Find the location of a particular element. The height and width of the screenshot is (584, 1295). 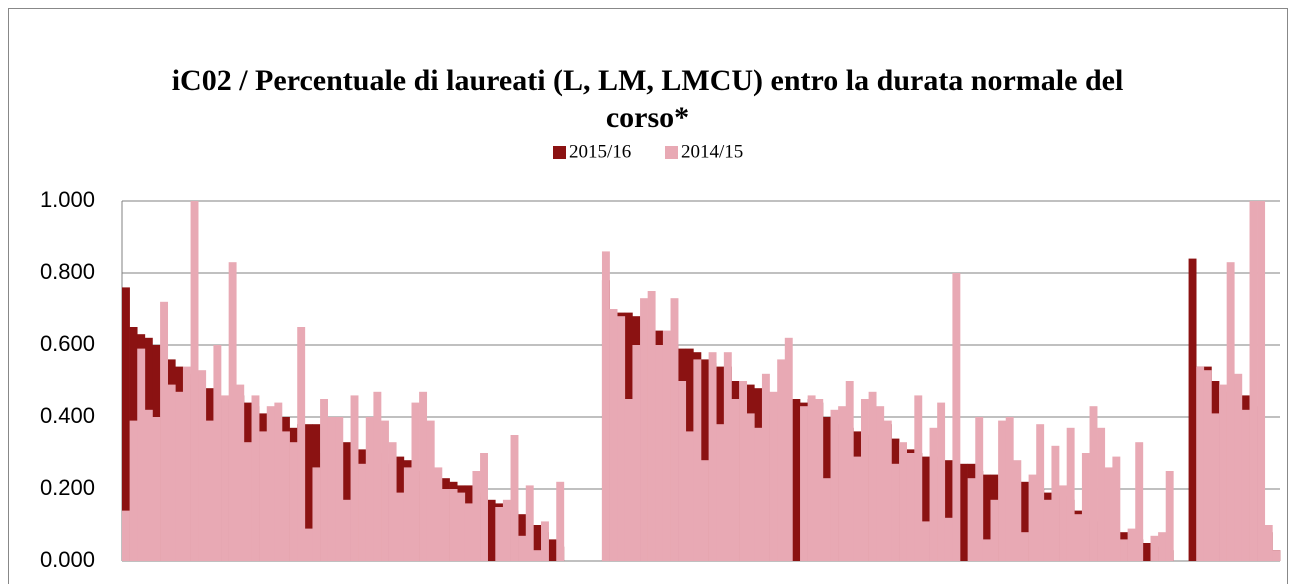

y-tick-label: 0.400 is located at coordinates (67, 415).